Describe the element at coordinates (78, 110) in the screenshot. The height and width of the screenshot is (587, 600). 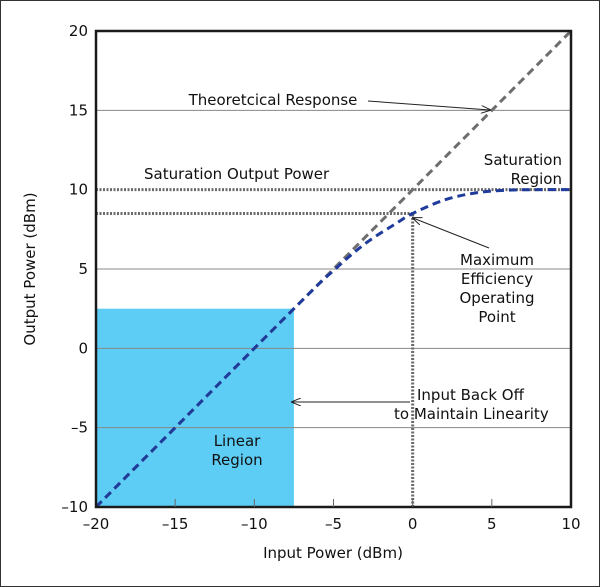
I see `y-tick-label: 15` at that location.